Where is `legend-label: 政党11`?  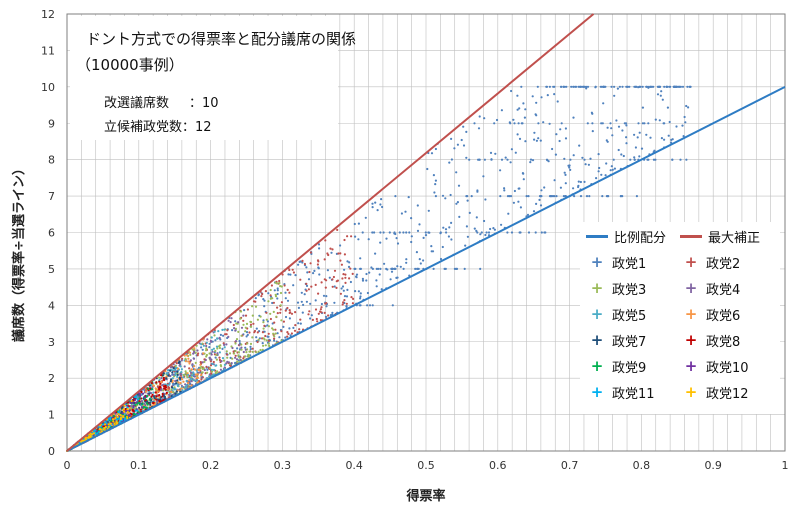 legend-label: 政党11 is located at coordinates (633, 394).